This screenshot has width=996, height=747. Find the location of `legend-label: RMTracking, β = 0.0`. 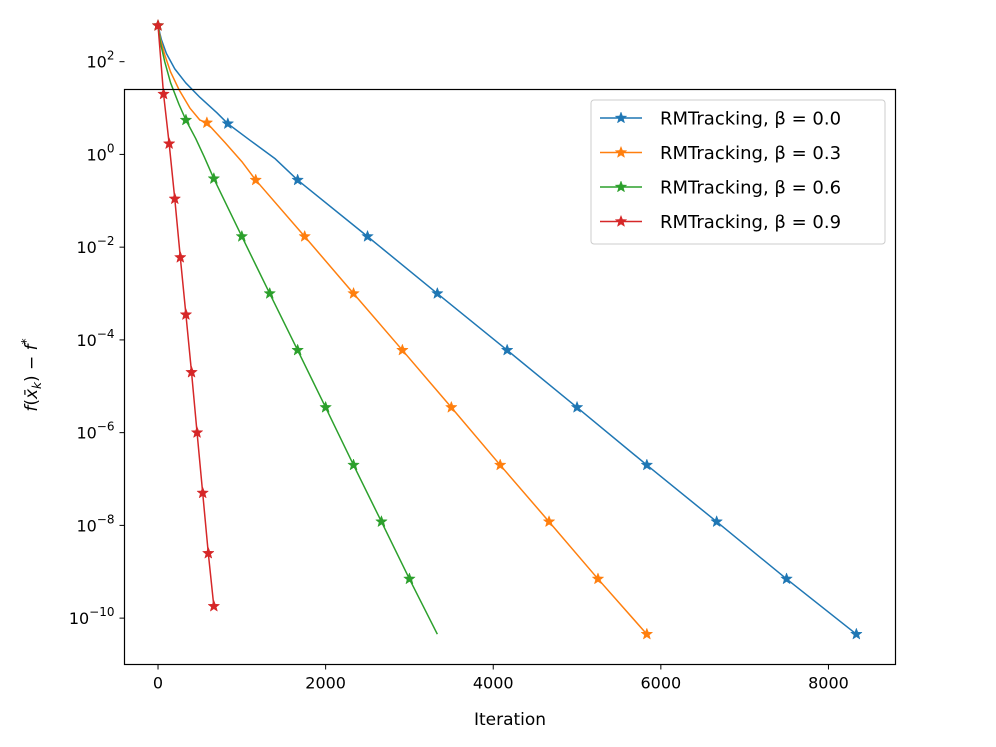

legend-label: RMTracking, β = 0.0 is located at coordinates (750, 119).